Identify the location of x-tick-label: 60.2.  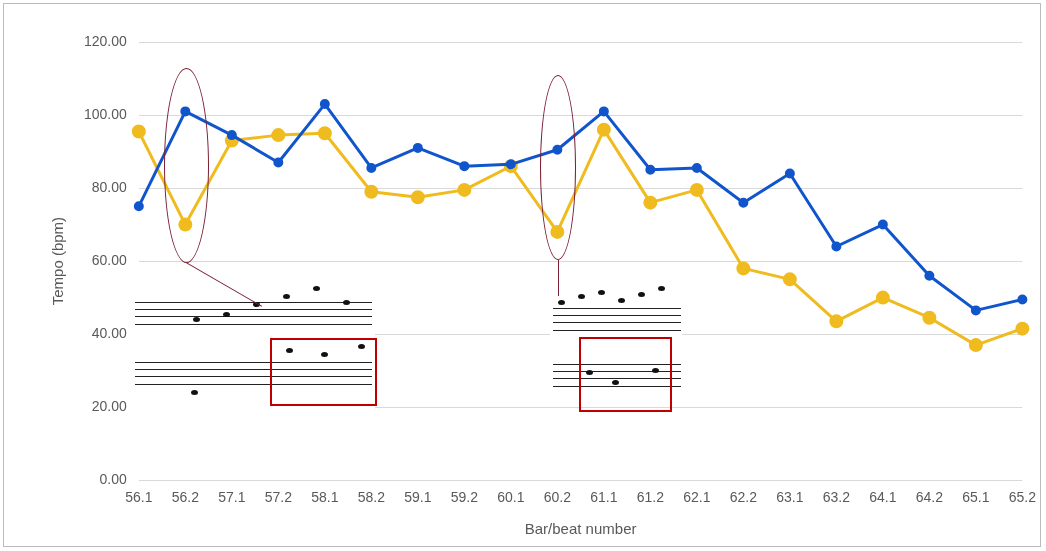
(557, 497).